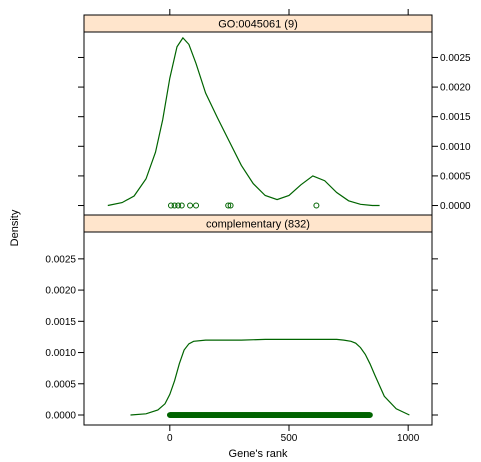  What do you see at coordinates (258, 454) in the screenshot?
I see `x-axis-title: Gene's rank` at bounding box center [258, 454].